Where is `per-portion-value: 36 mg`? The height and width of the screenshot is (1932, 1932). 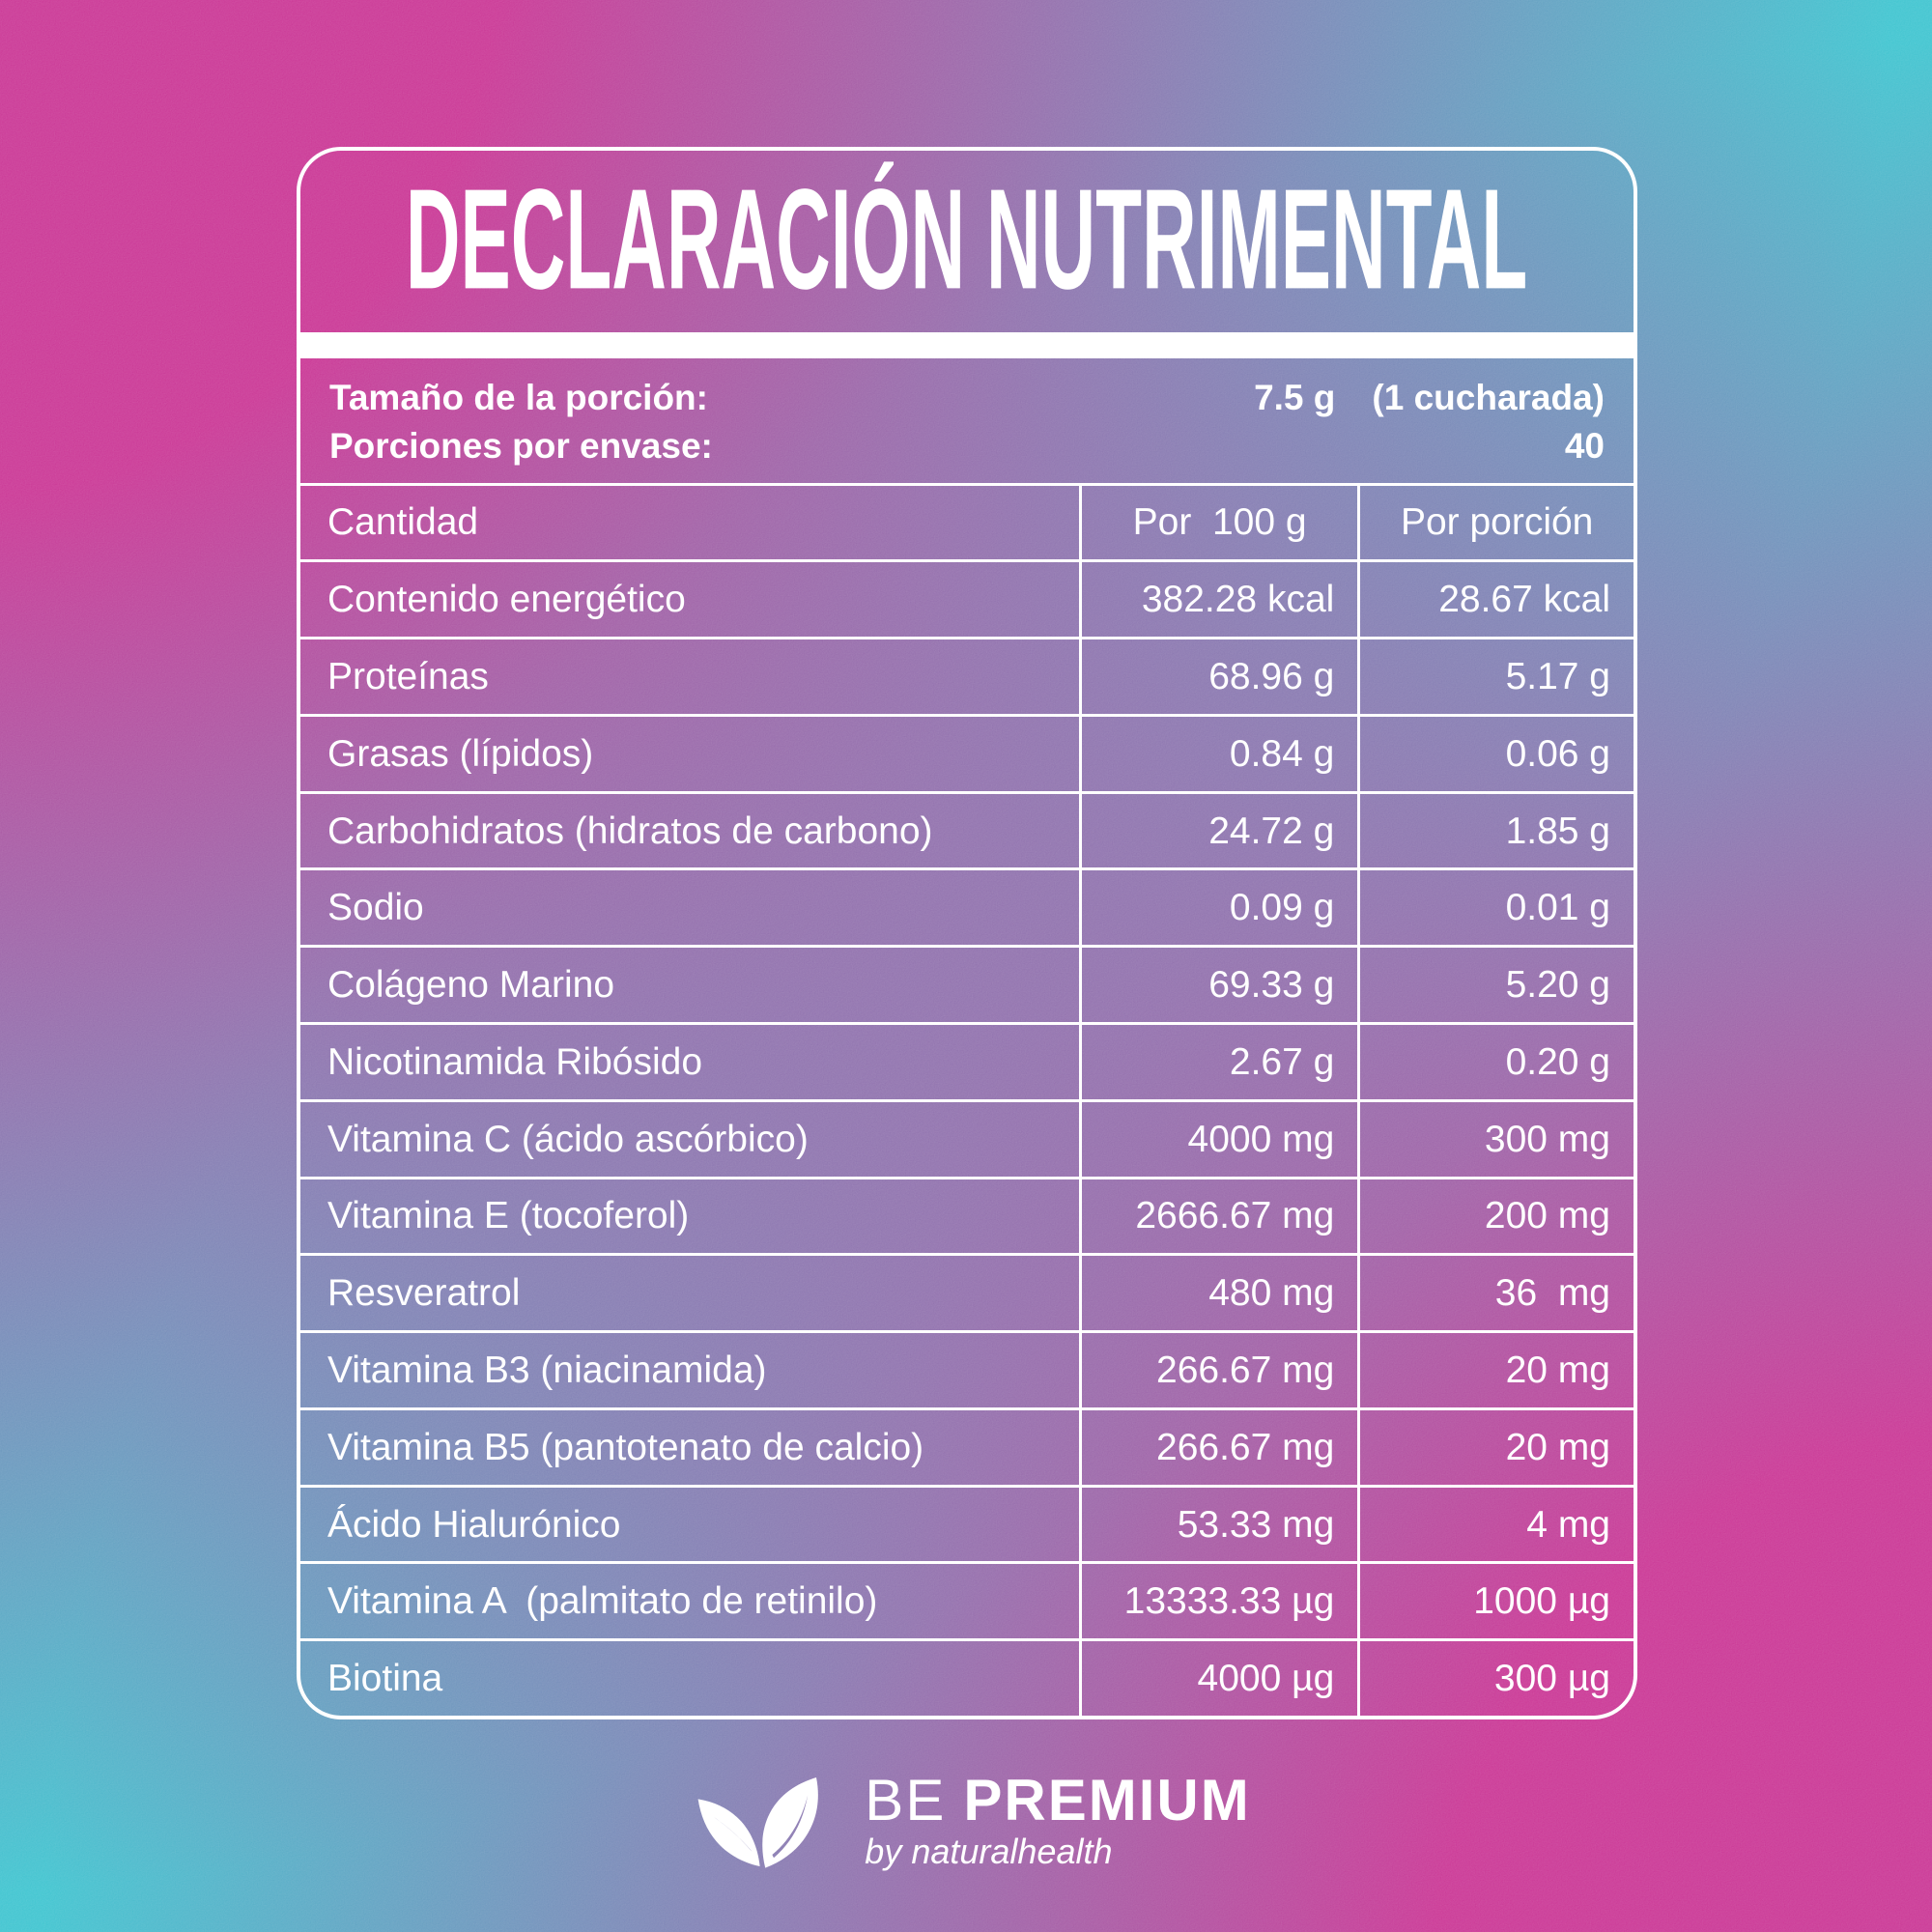 per-portion-value: 36 mg is located at coordinates (1495, 1293).